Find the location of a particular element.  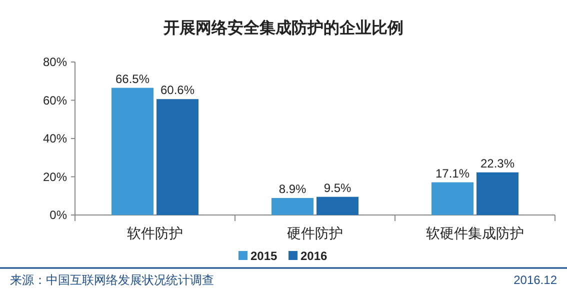

text: 17.1% is located at coordinates (452, 173).